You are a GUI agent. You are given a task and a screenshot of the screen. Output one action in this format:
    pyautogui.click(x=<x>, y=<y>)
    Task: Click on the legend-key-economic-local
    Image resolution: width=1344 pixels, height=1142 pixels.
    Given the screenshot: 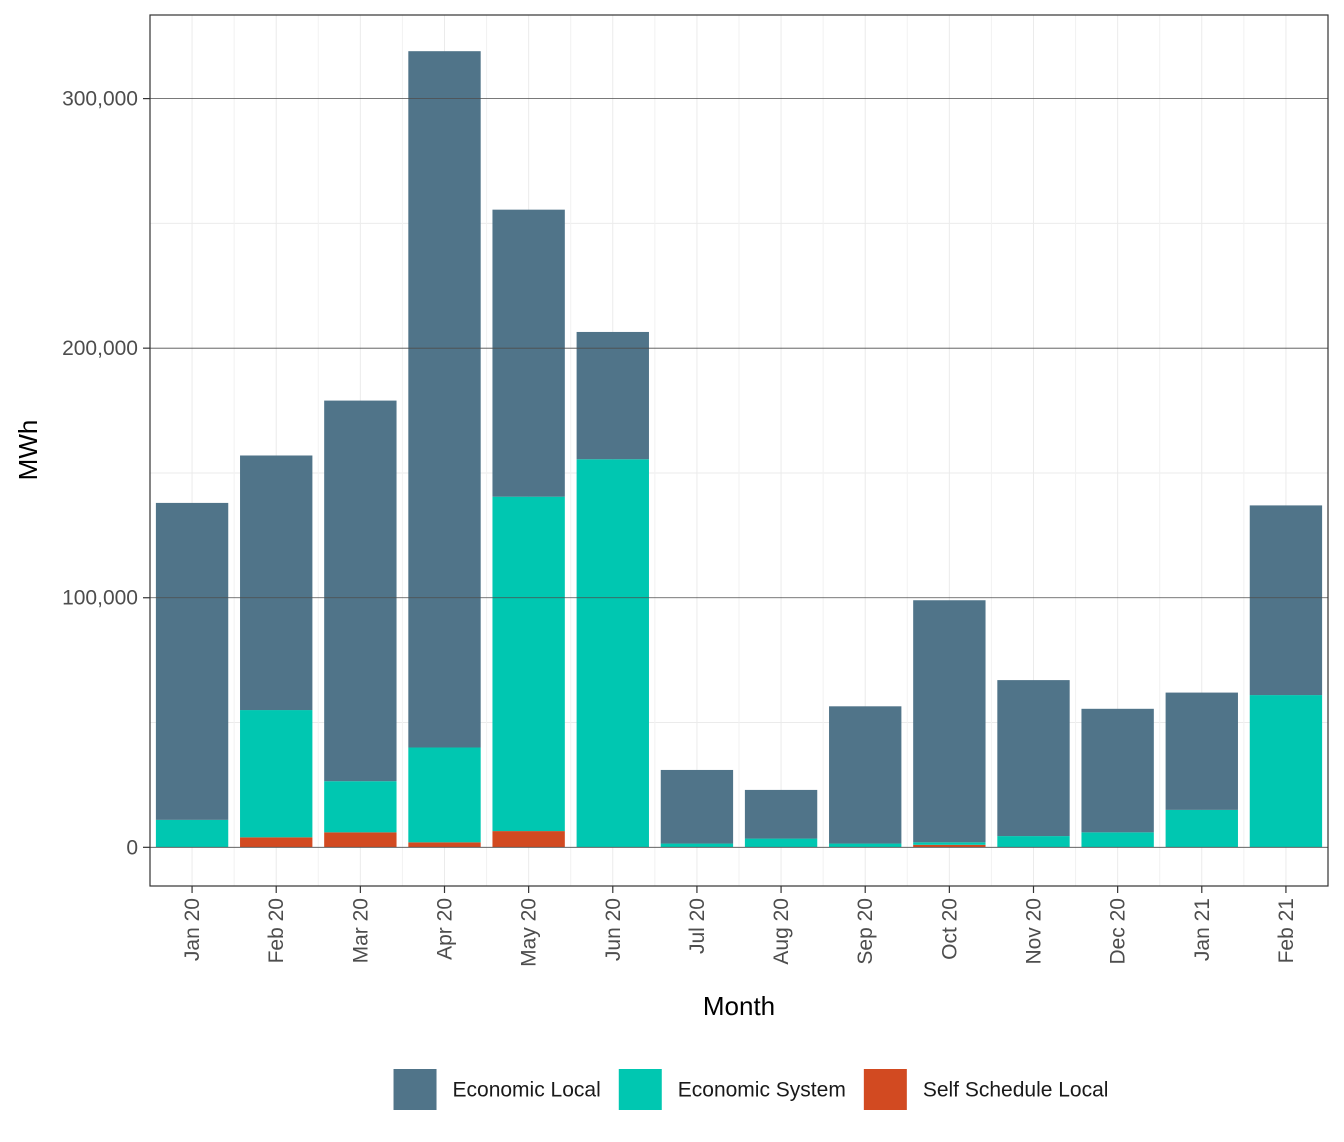 What is the action you would take?
    pyautogui.click(x=415, y=1089)
    